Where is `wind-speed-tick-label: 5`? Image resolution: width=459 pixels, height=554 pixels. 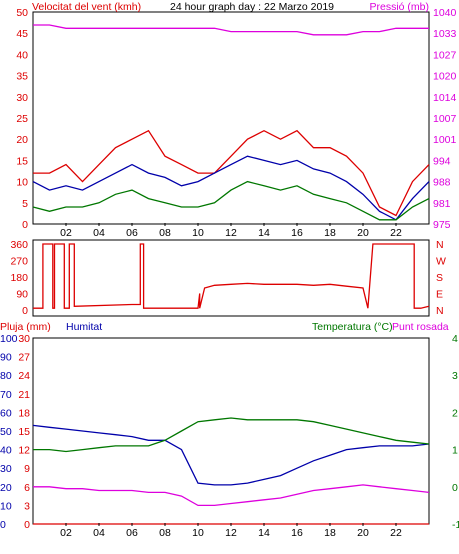
wind-speed-tick-label: 5 is located at coordinates (25, 204).